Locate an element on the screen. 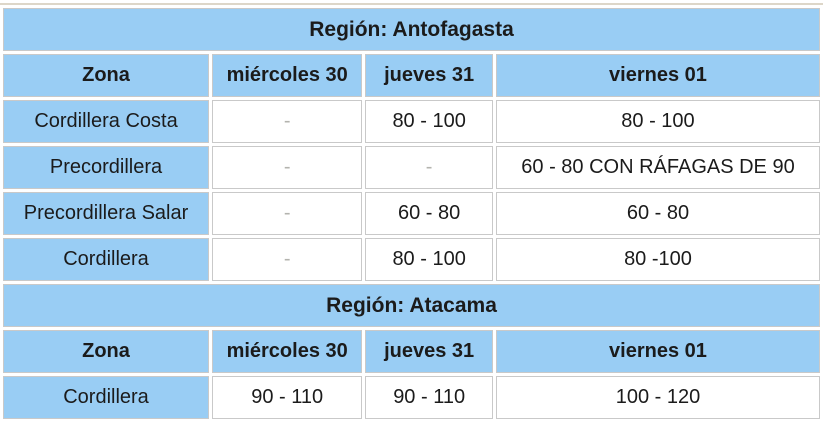  zone-cell: Precordillera is located at coordinates (106, 167).